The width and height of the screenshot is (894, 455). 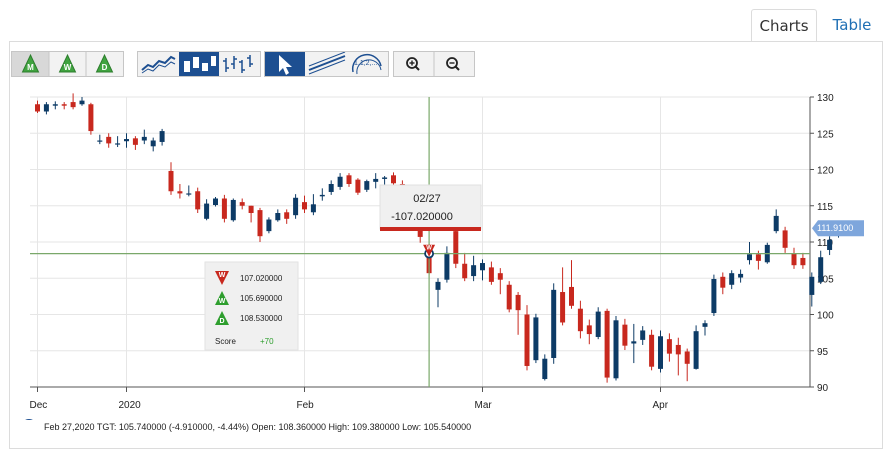 I want to click on last-price-value: 111.9100, so click(x=835, y=228).